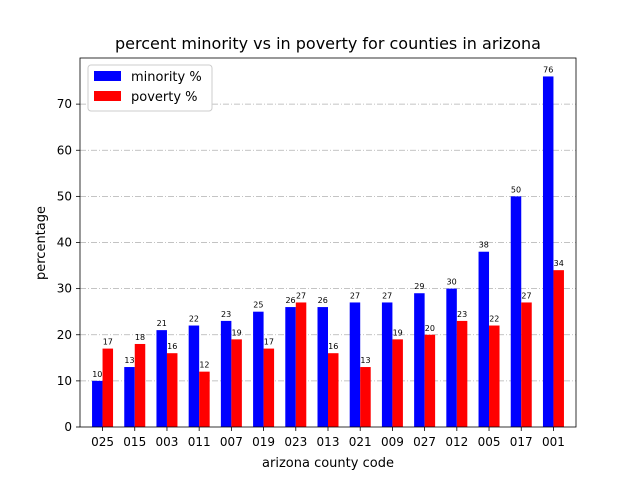 The image size is (640, 480). What do you see at coordinates (328, 442) in the screenshot?
I see `x-tick-label: 013` at bounding box center [328, 442].